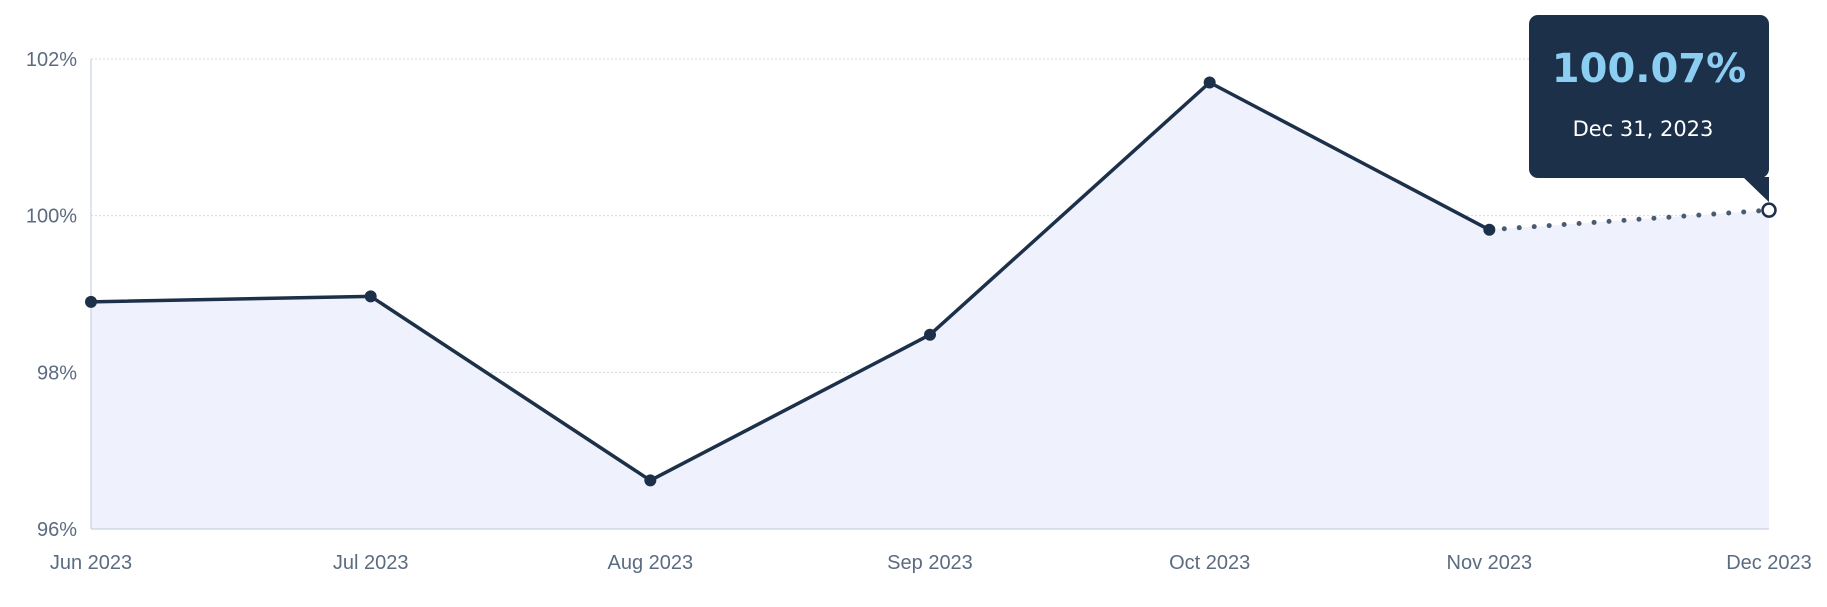  I want to click on tooltip: 100.07% Dec 31, 2023, so click(1649, 109).